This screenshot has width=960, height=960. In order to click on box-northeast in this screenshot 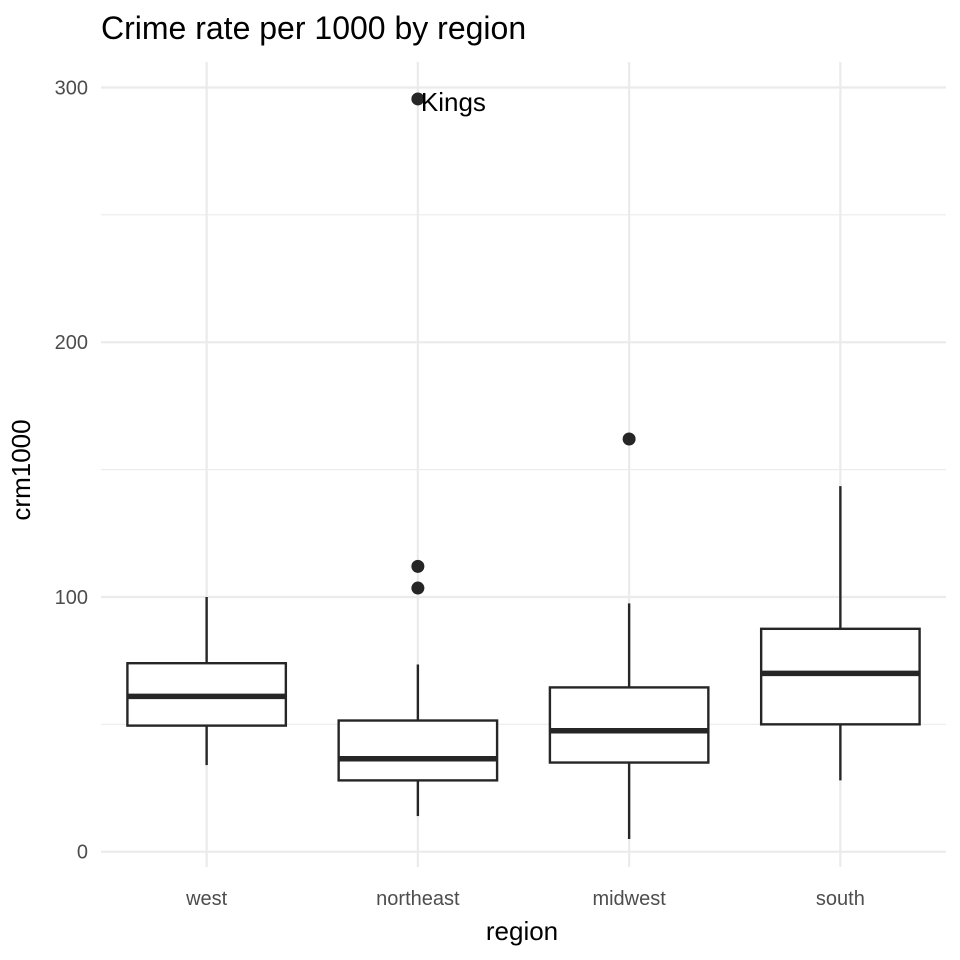, I will do `click(418, 454)`.